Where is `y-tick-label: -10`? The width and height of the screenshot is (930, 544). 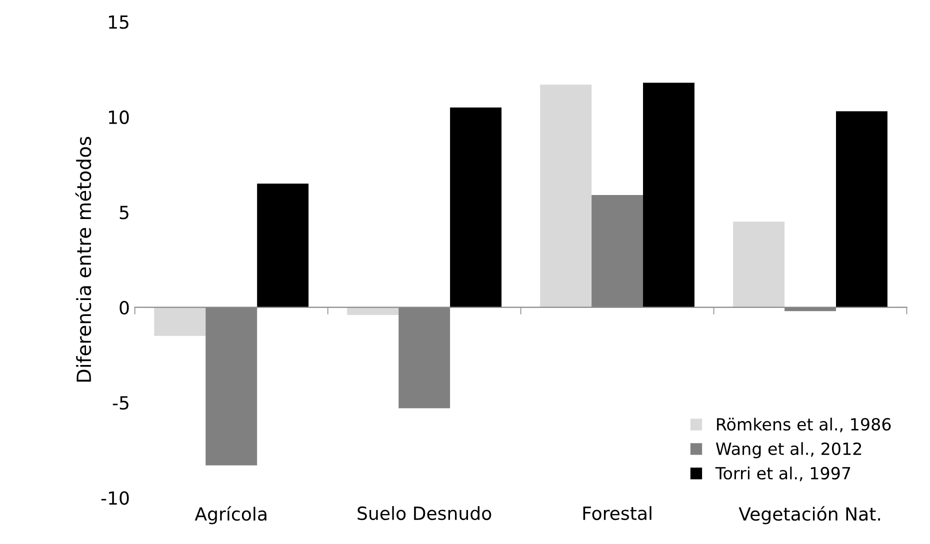
y-tick-label: -10 is located at coordinates (115, 498).